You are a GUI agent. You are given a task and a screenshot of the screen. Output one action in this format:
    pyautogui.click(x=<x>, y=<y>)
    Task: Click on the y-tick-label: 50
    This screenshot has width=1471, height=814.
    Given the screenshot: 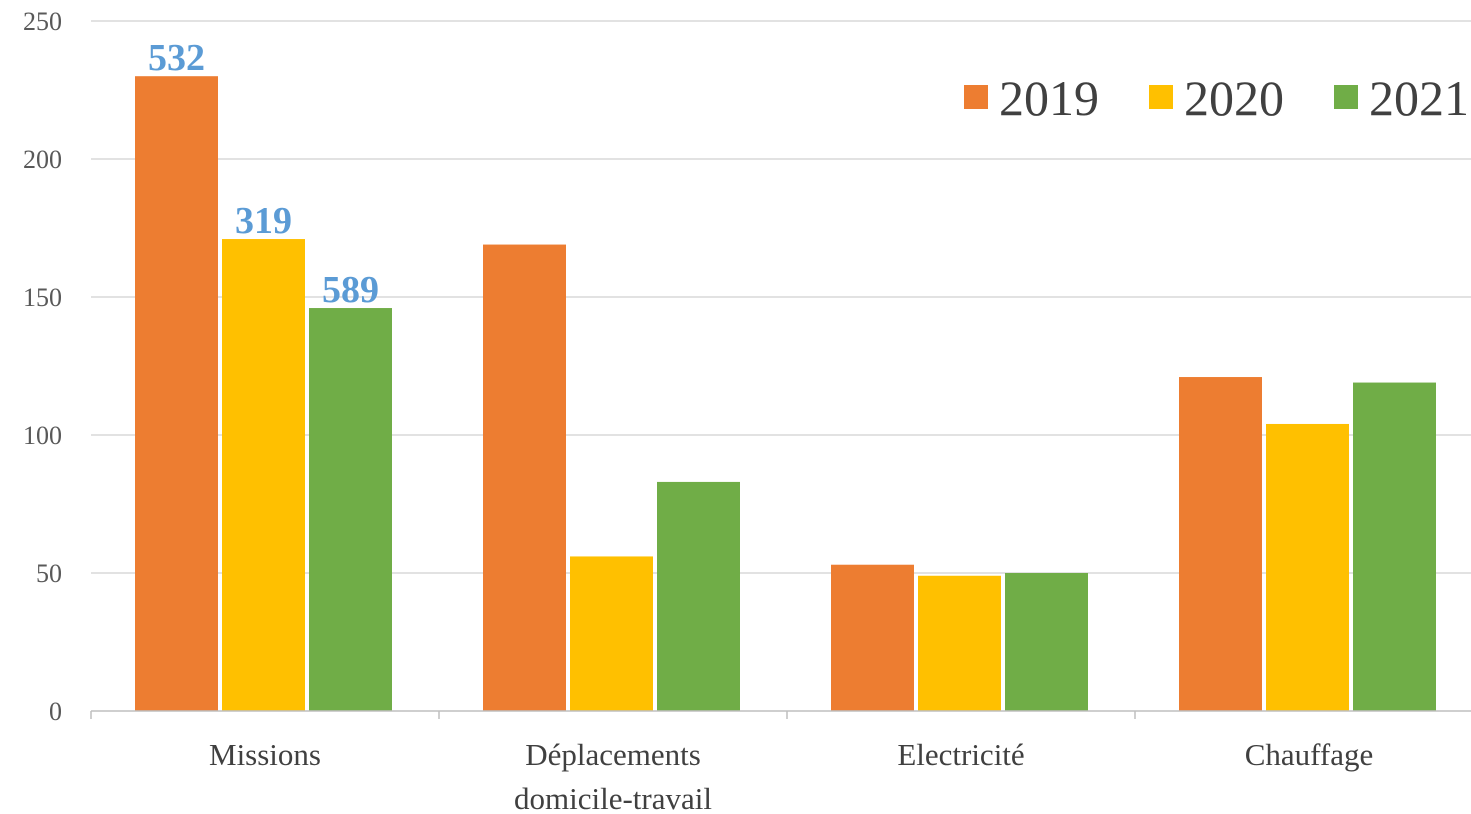 What is the action you would take?
    pyautogui.click(x=49, y=573)
    